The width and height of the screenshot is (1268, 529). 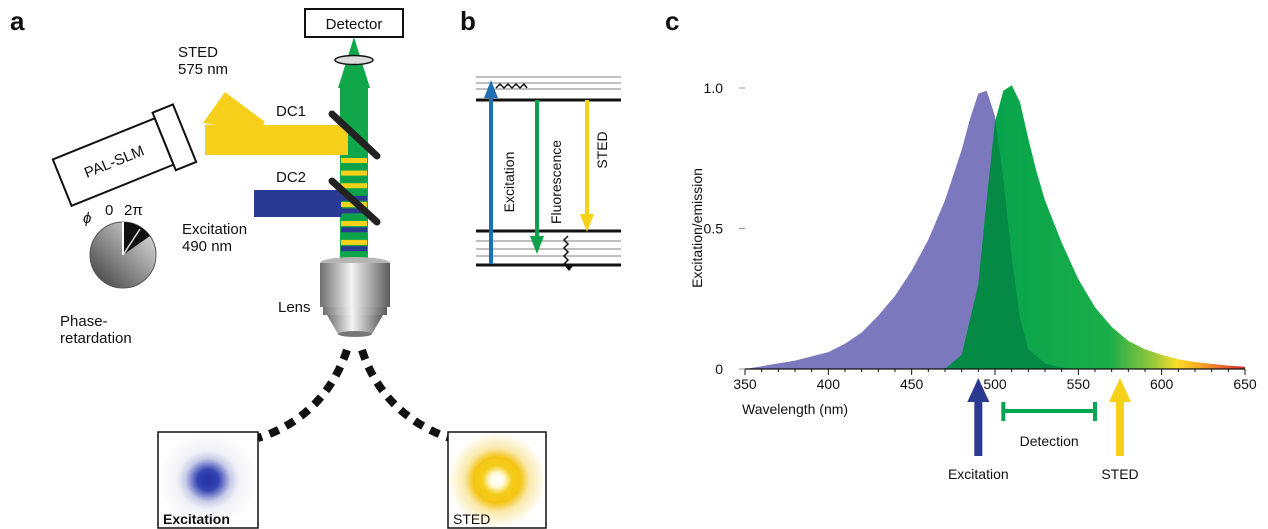 What do you see at coordinates (303, 395) in the screenshot?
I see `dashed-path-excitation` at bounding box center [303, 395].